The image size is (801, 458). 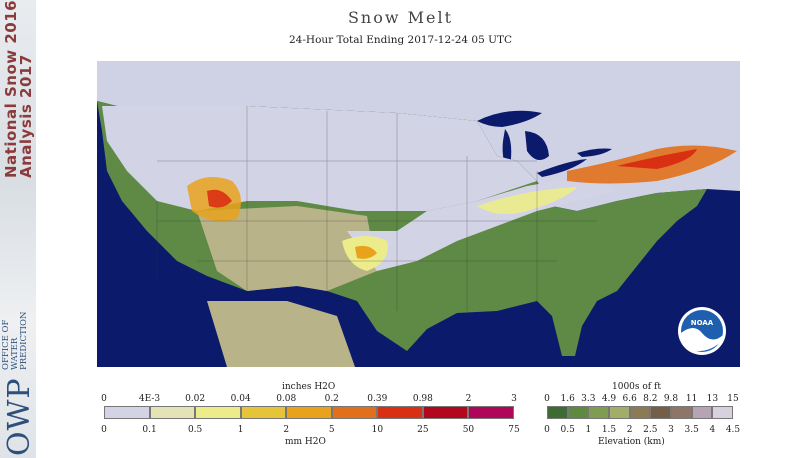 What do you see at coordinates (26, 116) in the screenshot?
I see `brand-line-2: Analysis 2017` at bounding box center [26, 116].